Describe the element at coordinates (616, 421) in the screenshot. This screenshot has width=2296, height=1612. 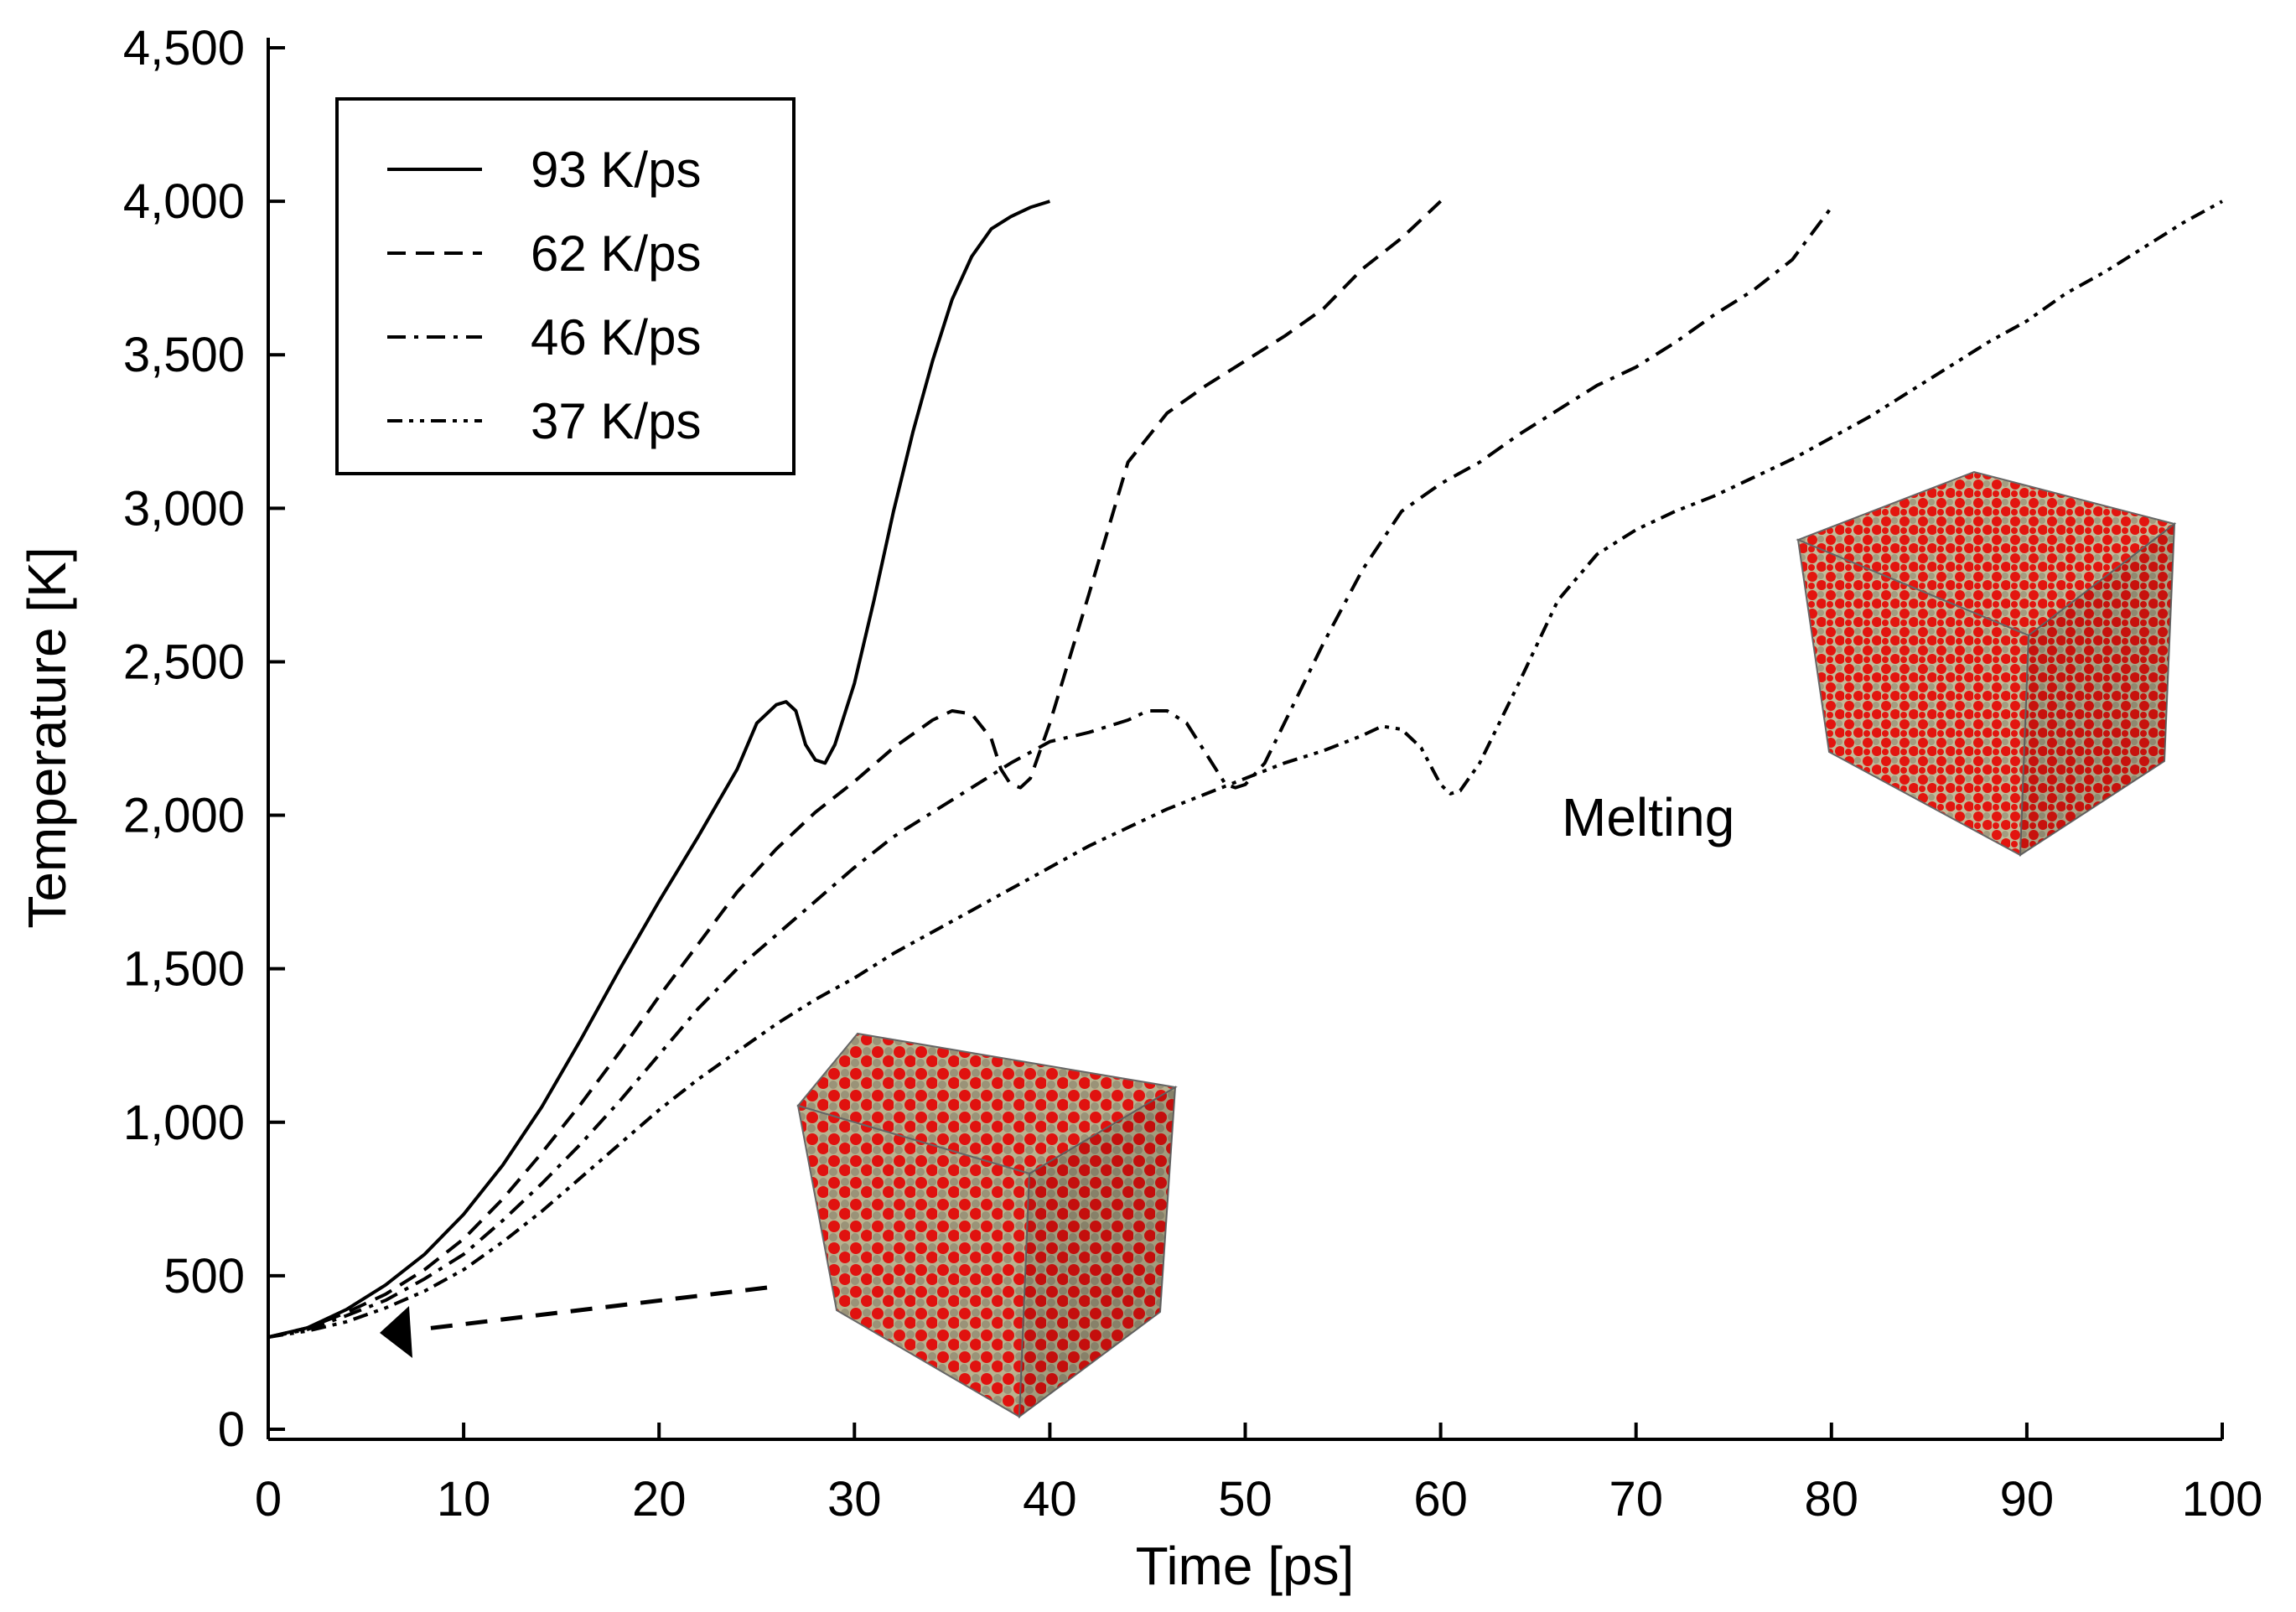
I see `legend-label: 37 K/ps` at that location.